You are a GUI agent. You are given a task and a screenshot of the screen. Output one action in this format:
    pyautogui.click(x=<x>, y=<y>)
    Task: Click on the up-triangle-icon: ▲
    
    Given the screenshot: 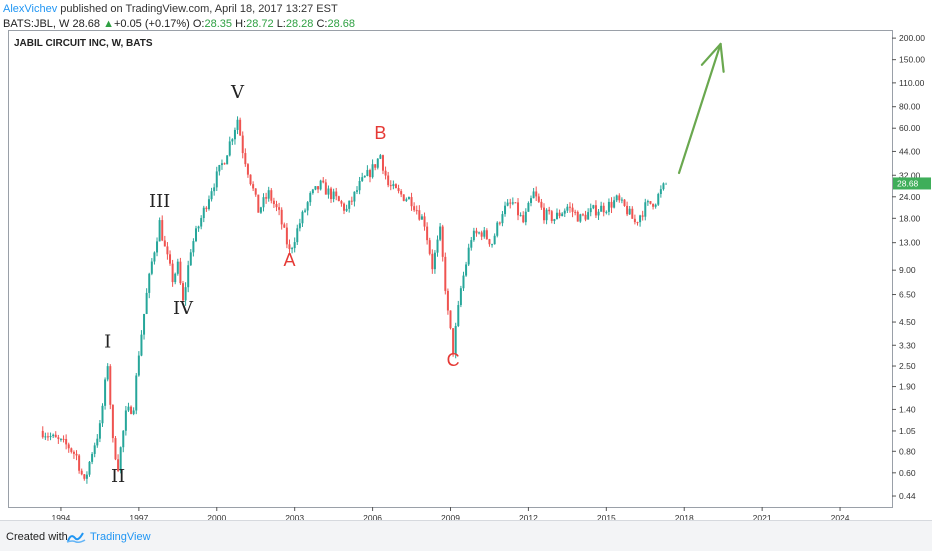 What is the action you would take?
    pyautogui.click(x=108, y=24)
    